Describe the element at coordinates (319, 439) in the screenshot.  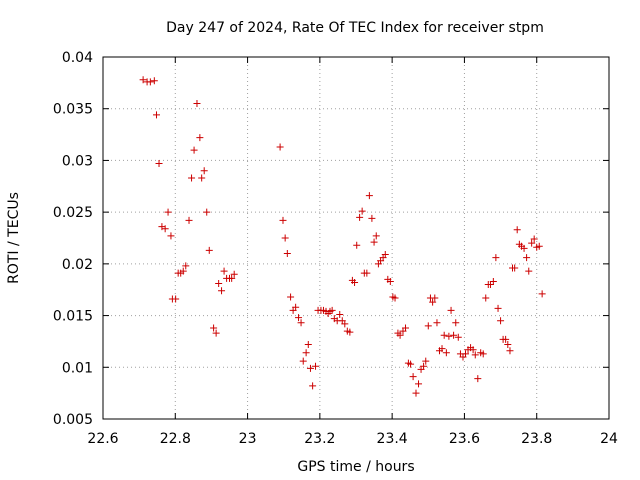
I see `x-tick-label: 23.2` at that location.